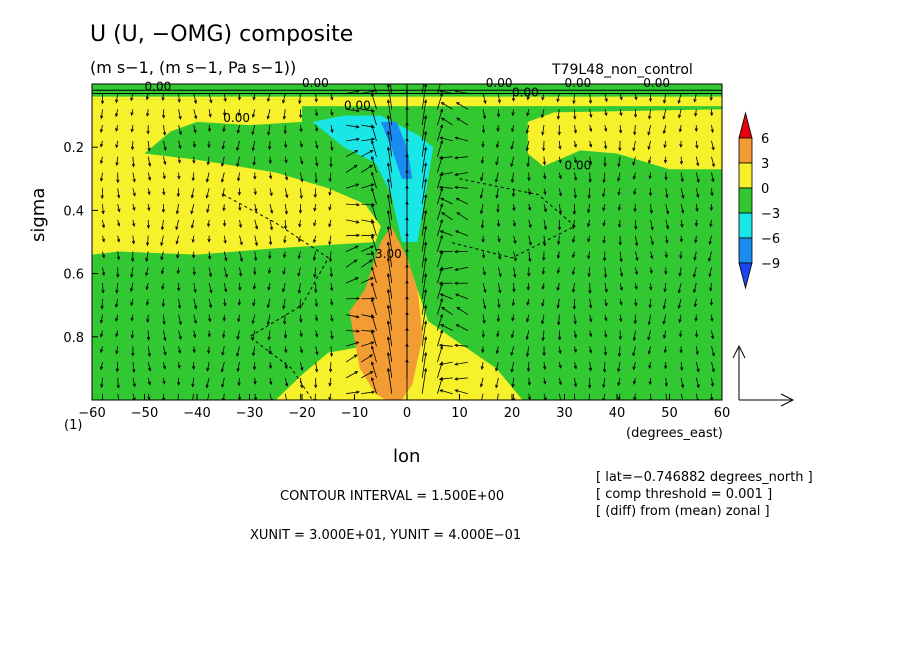 Image resolution: width=904 pixels, height=654 pixels. I want to click on x-tick-label: 10, so click(459, 413).